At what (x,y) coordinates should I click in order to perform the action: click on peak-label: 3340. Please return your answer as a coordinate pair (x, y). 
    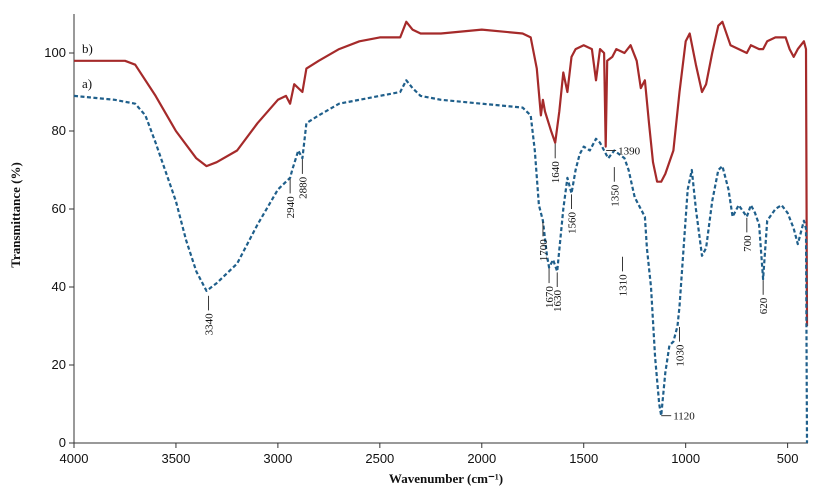
    Looking at the image, I should click on (210, 324).